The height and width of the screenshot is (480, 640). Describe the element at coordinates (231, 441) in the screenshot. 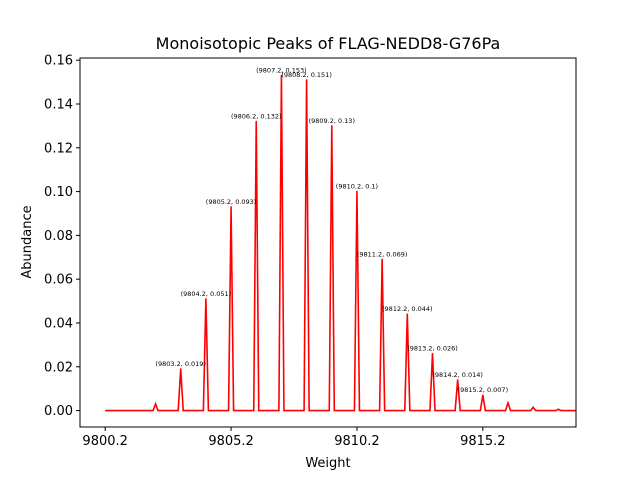

I see `x-tick-label: 9805.2` at that location.